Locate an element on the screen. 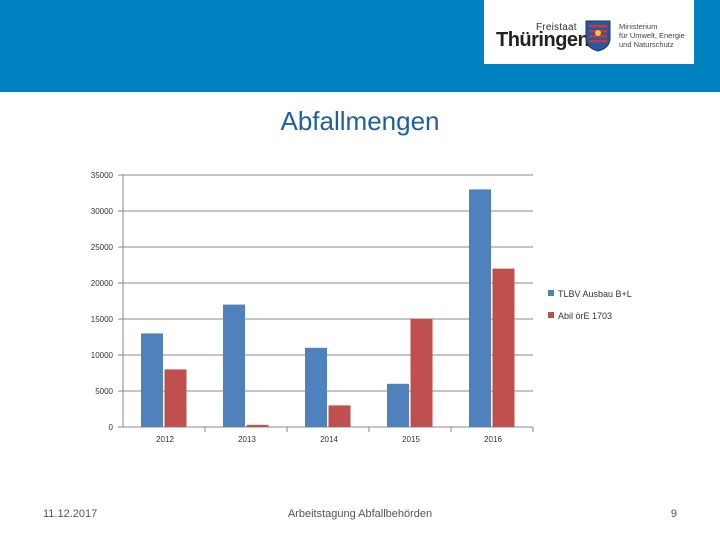  bar-tlbv-2016 is located at coordinates (480, 308).